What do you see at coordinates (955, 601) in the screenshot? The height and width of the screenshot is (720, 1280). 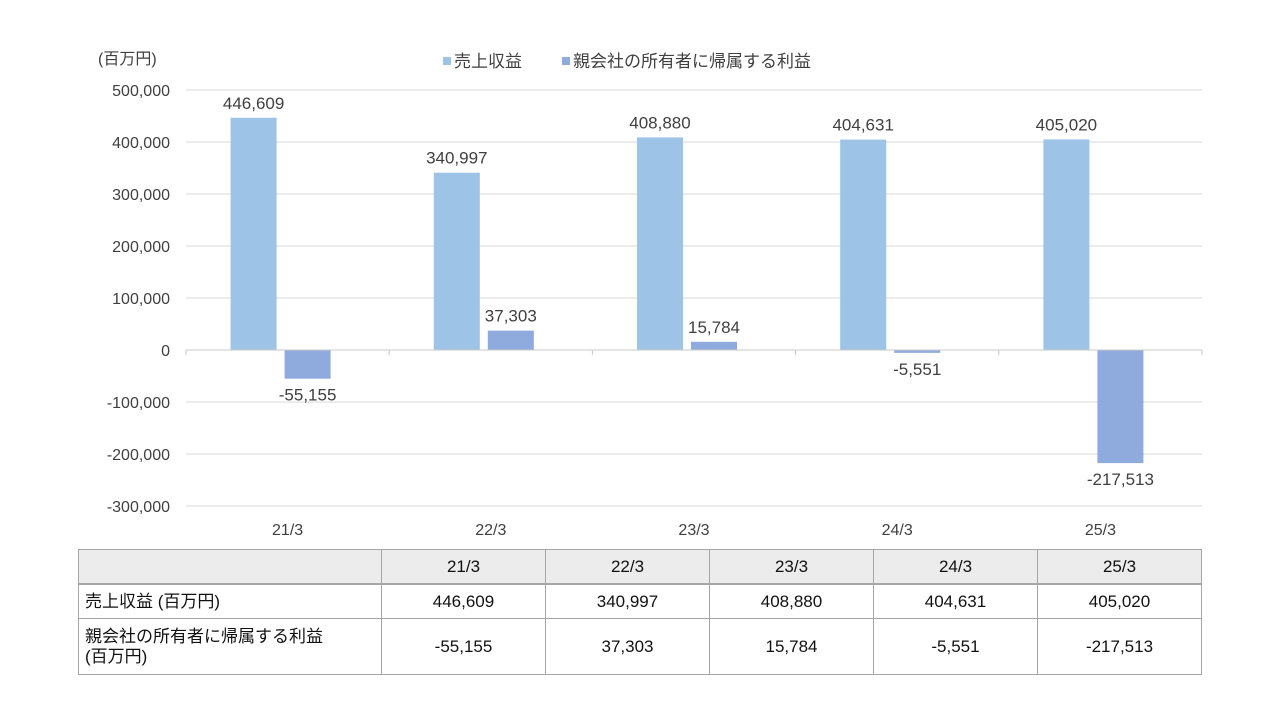 I see `table-cell: 404,631` at bounding box center [955, 601].